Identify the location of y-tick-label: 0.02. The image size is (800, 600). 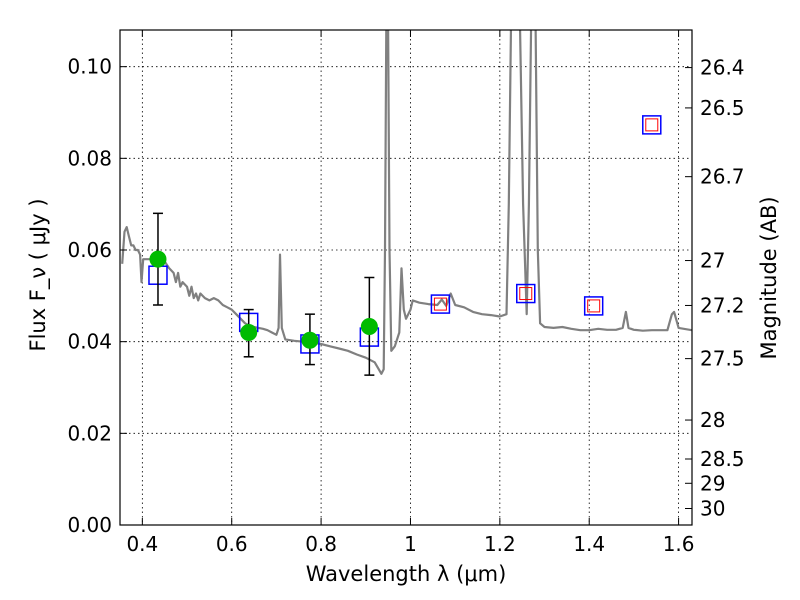
(89, 433).